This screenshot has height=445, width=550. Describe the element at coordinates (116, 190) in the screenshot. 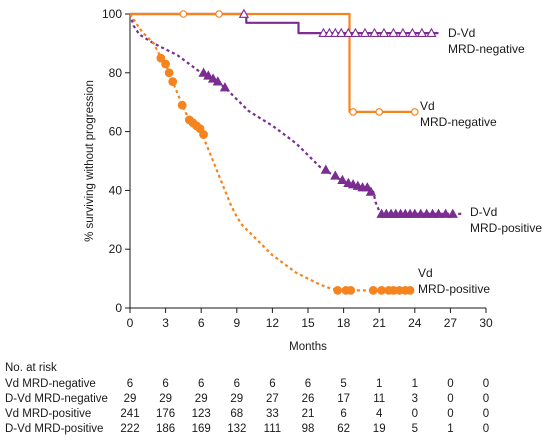

I see `y-tick-label: 40` at that location.